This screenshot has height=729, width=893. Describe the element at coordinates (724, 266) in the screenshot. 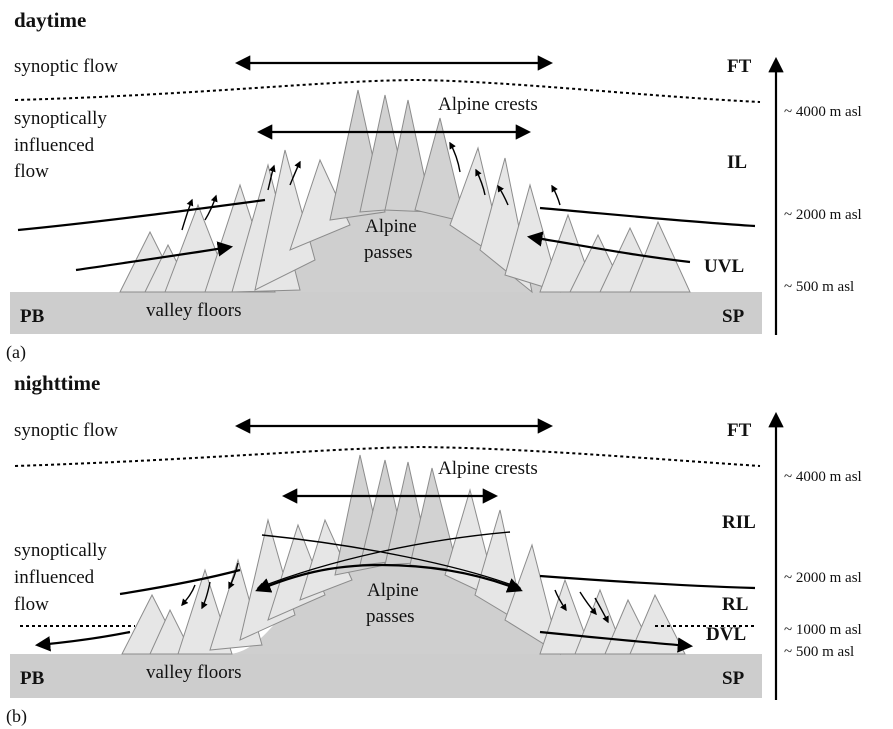

I see `layer-uvl-label: UVL` at that location.